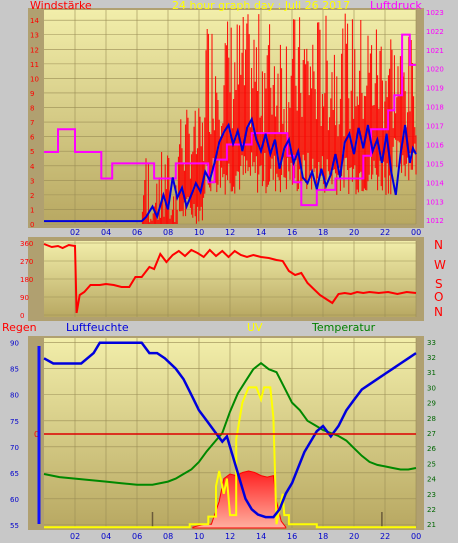 This screenshot has height=543, width=458. Describe the element at coordinates (431, 464) in the screenshot. I see `temperature-y-tick-label: 25` at that location.